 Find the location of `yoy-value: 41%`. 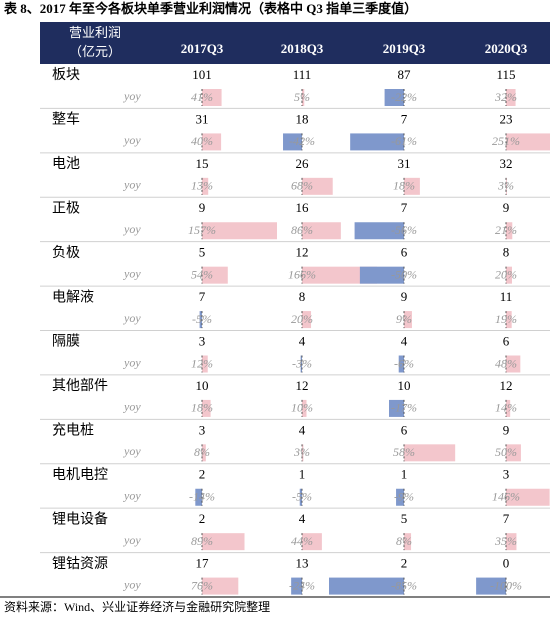

yoy-value: 41% is located at coordinates (202, 97).